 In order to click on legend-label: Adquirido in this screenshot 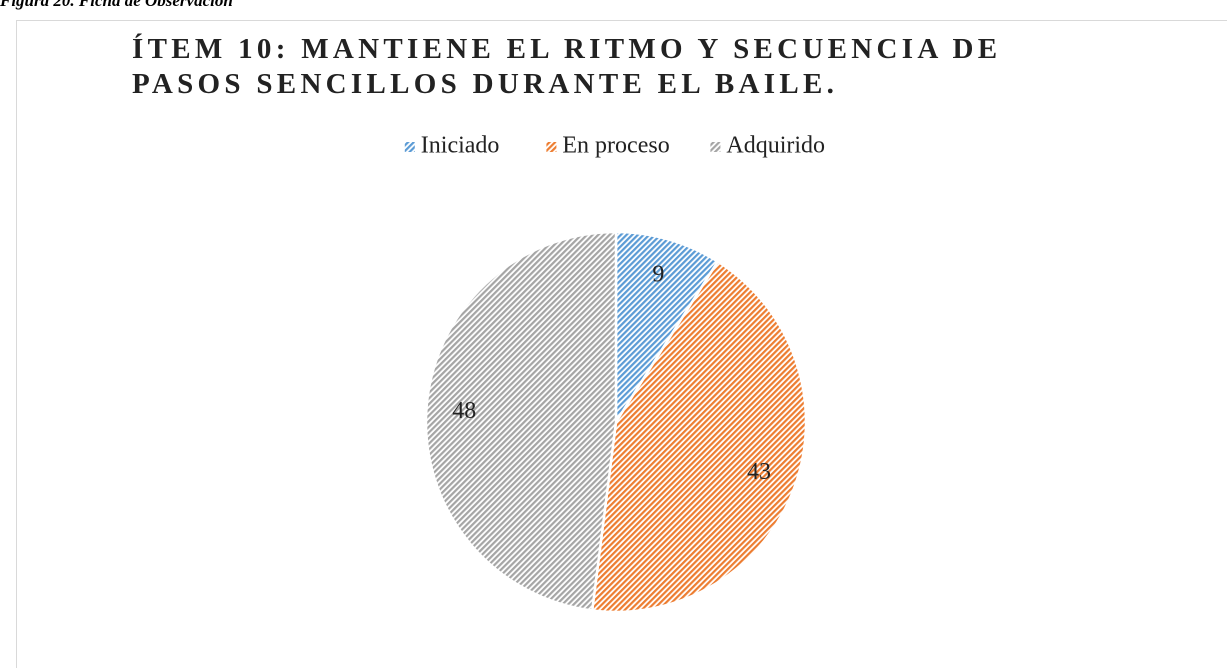, I will do `click(775, 146)`.